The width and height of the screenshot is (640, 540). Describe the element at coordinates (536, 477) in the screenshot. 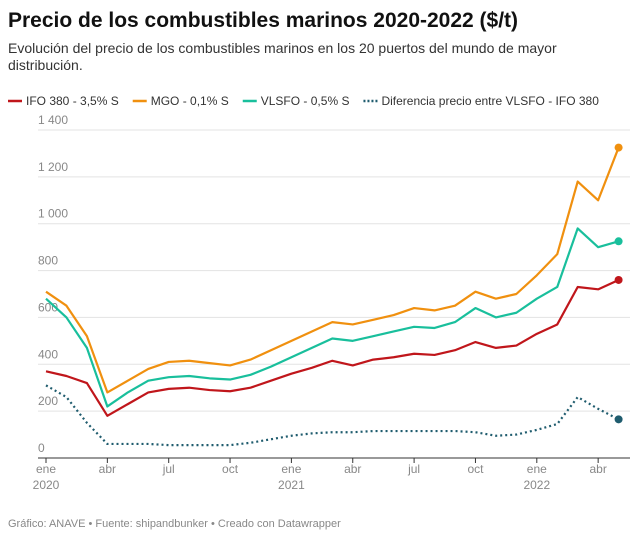

I see `x-tick-label: ene 2022` at that location.